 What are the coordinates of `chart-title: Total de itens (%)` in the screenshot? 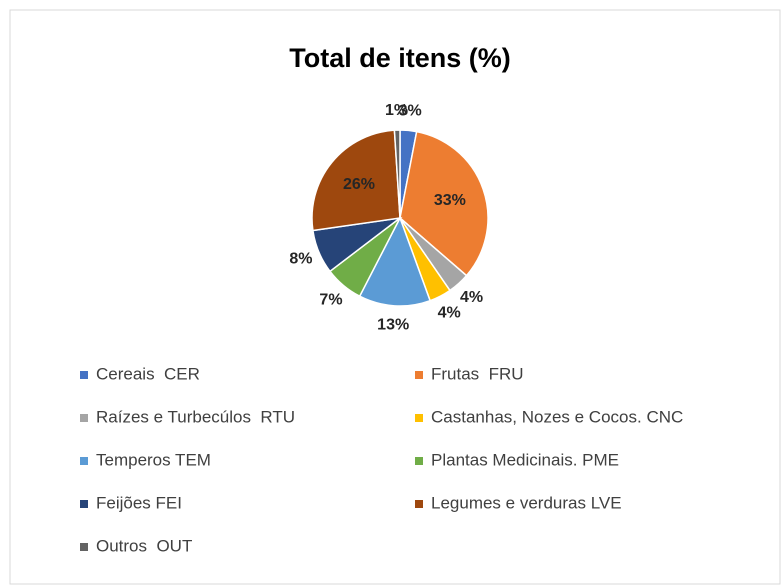 It's located at (400, 58).